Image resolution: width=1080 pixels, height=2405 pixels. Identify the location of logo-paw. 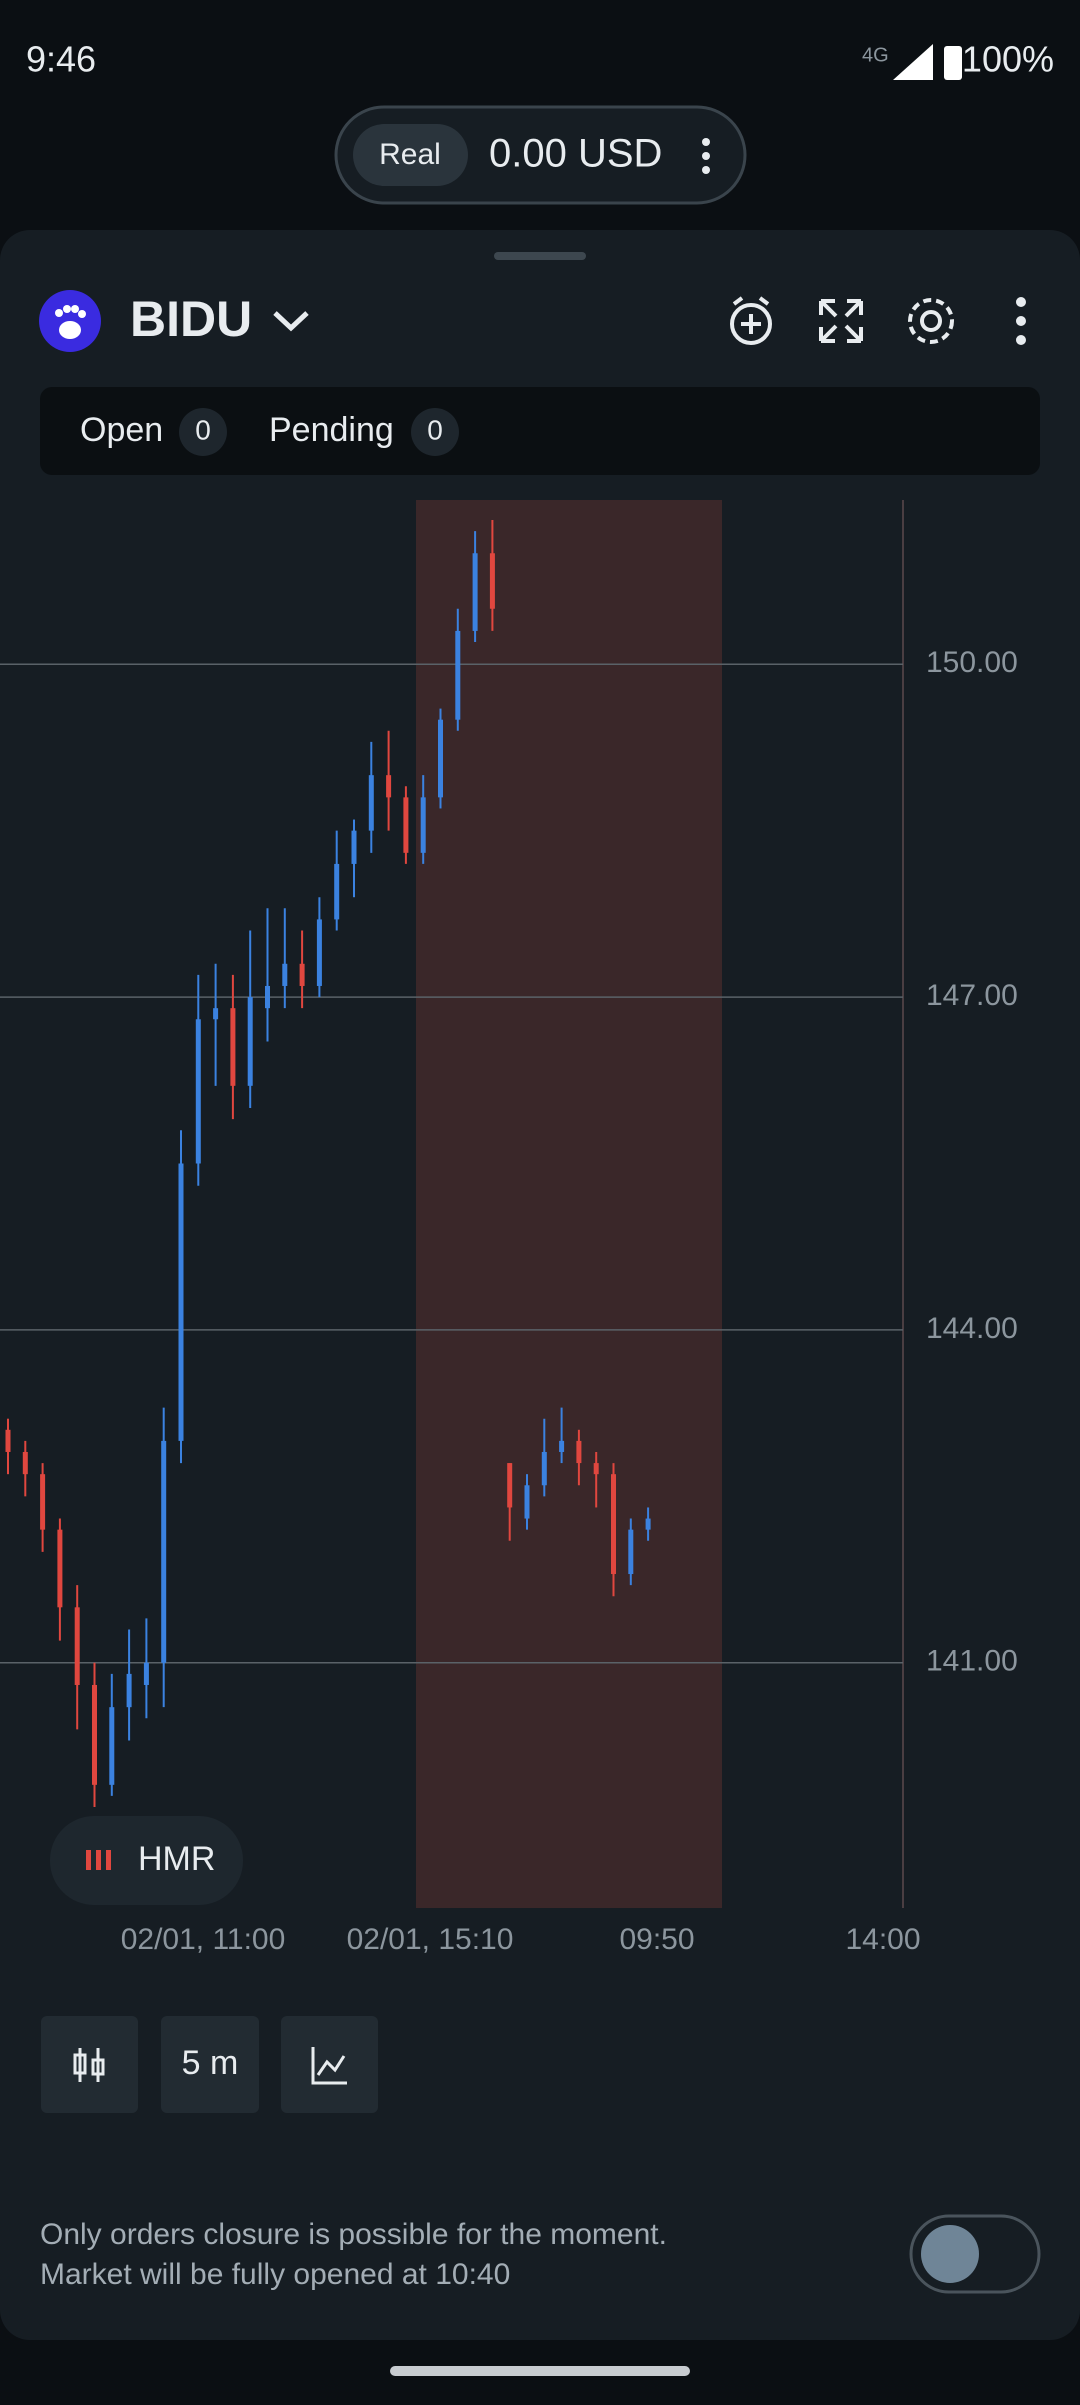
(70, 322).